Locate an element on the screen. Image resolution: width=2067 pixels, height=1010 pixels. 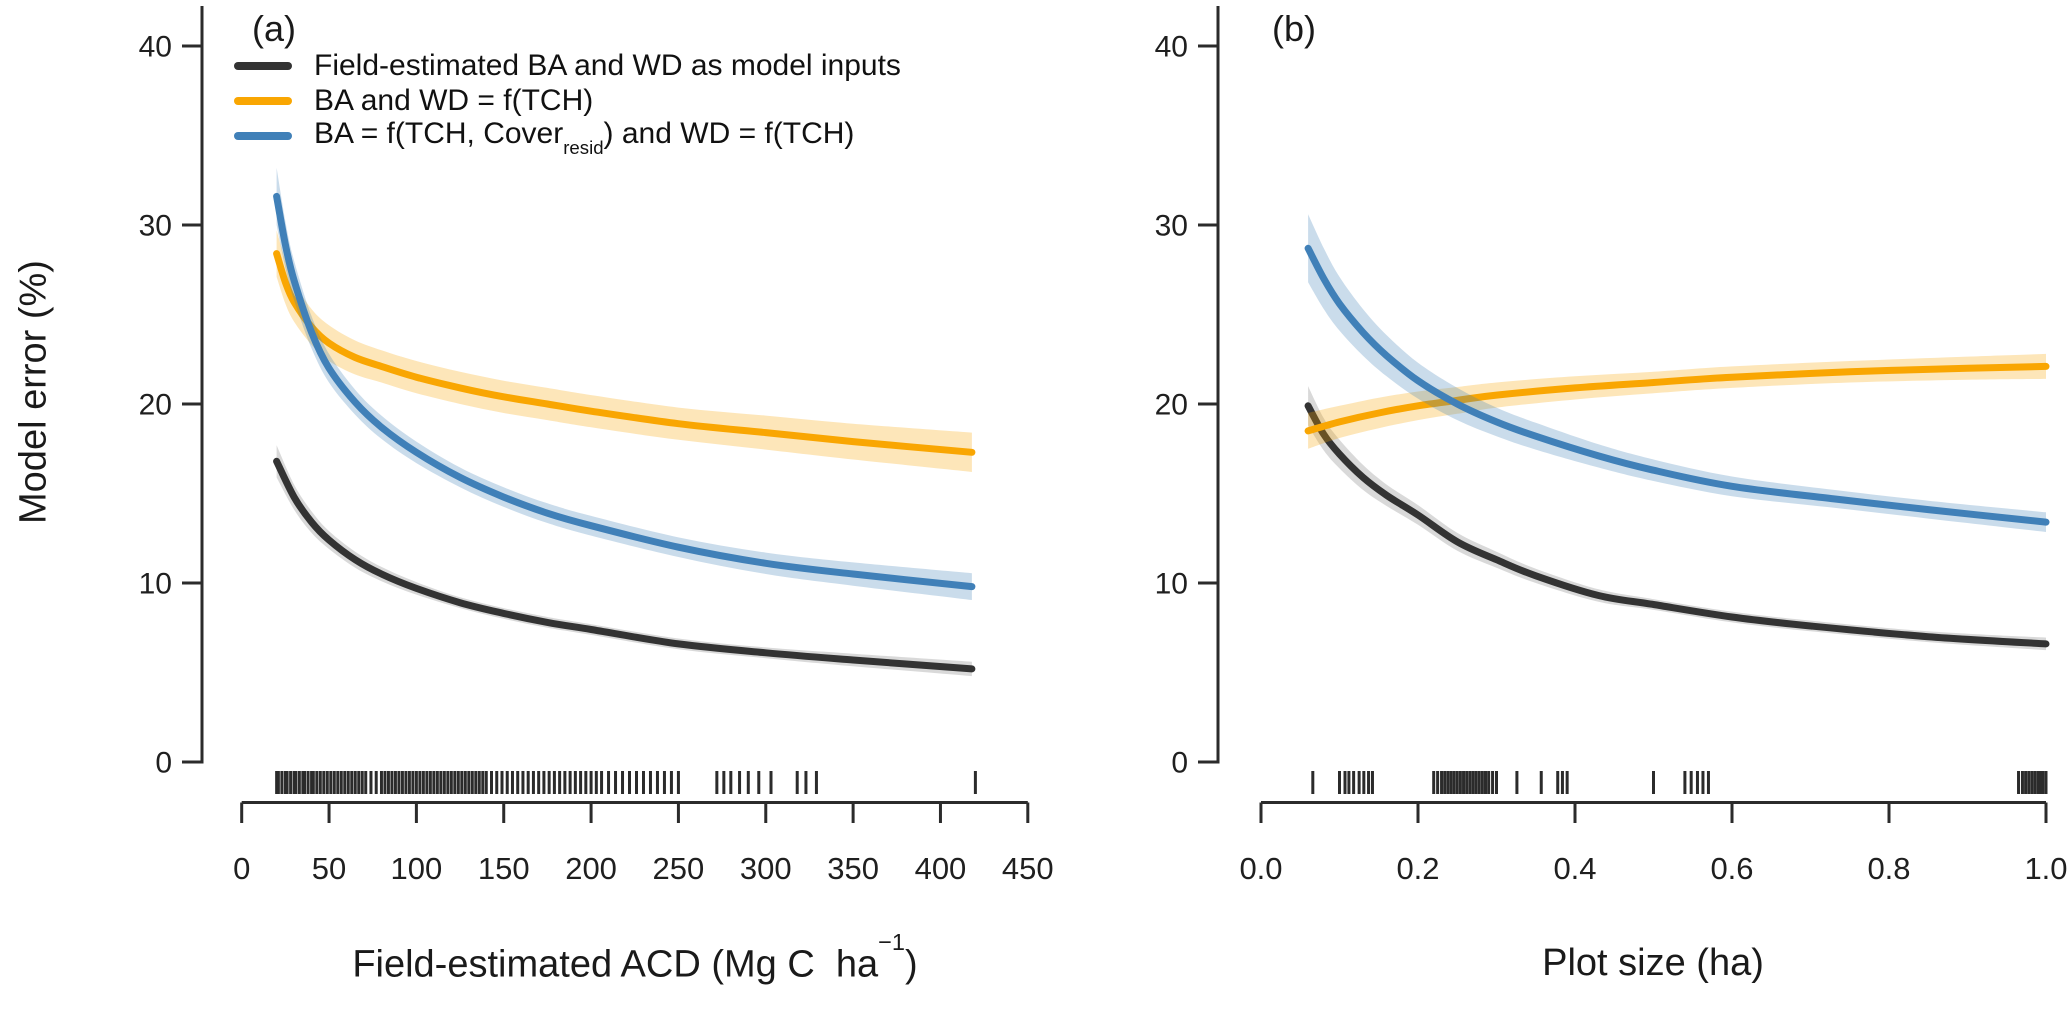
legend-row-ba-cover-resid: BA = f(TCH, Coverresid) and WD = f(TCH) is located at coordinates (567, 137).